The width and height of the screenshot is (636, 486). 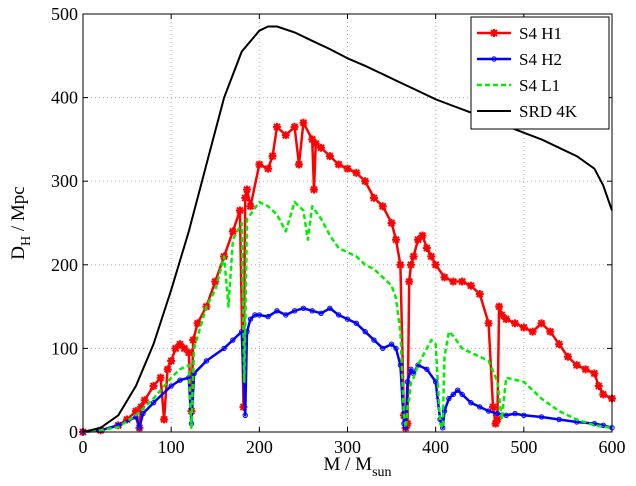 What do you see at coordinates (64, 265) in the screenshot?
I see `y-tick-label: 200` at bounding box center [64, 265].